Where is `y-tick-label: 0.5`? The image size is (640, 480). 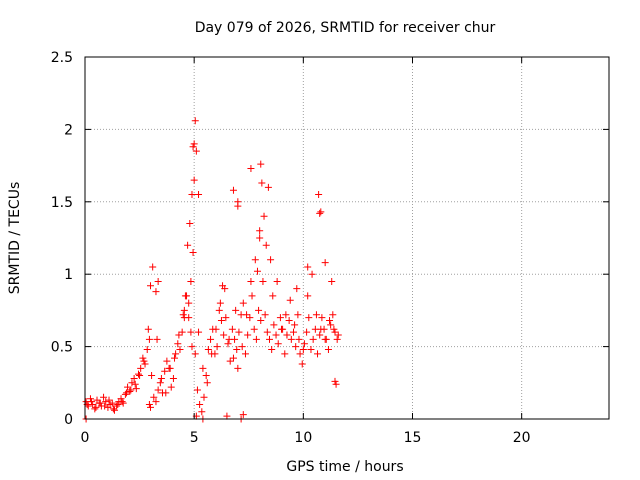 y-tick-label: 0.5 is located at coordinates (62, 348).